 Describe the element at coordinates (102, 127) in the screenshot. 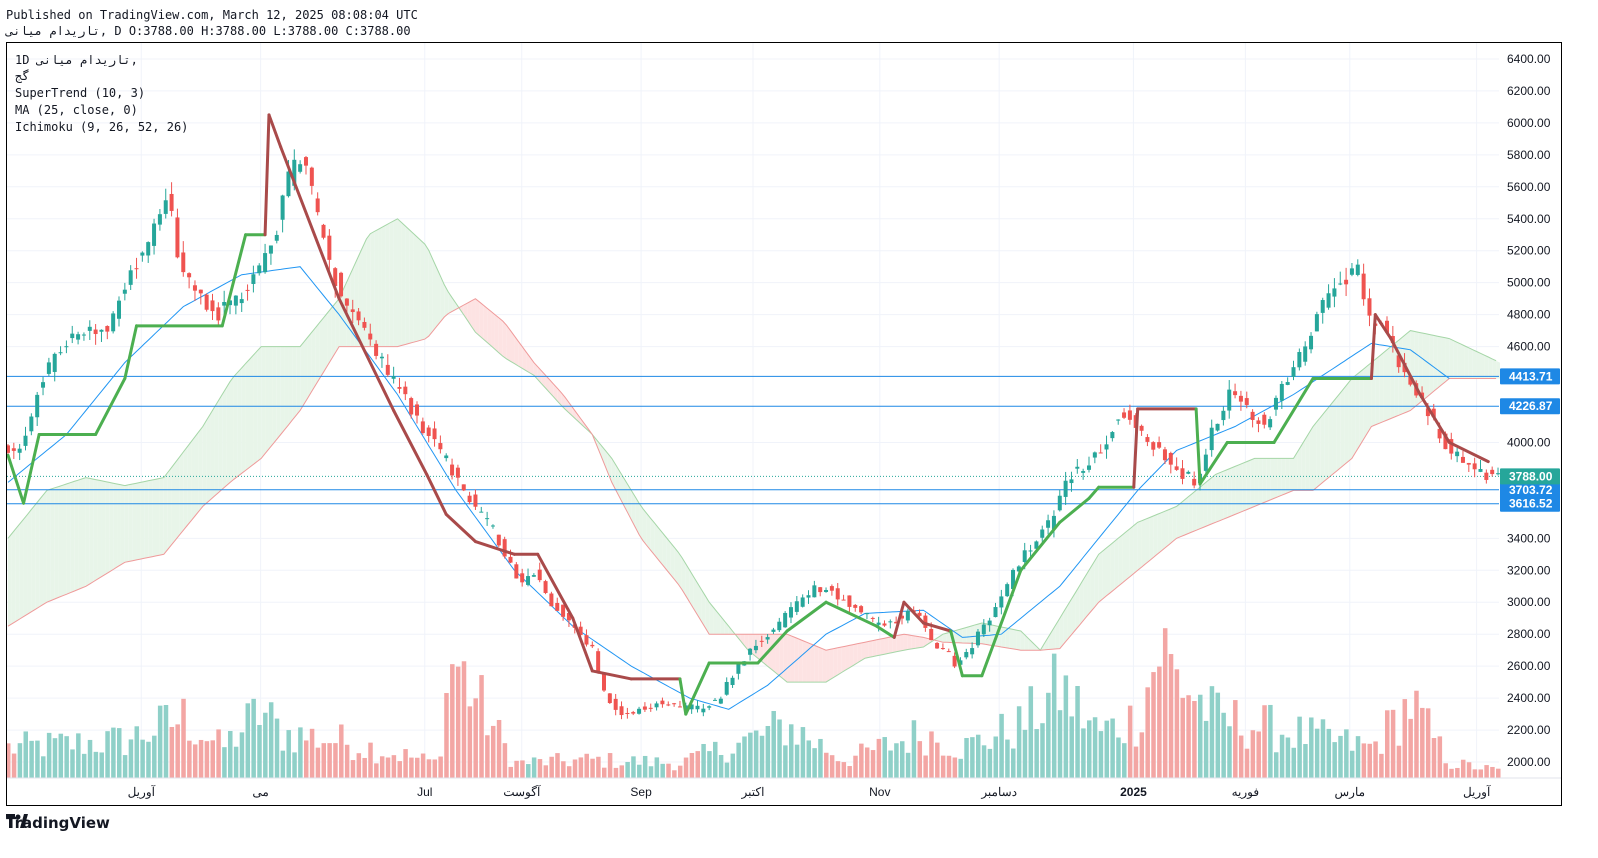

I see `legend-ichimoku: Ichimoku (9, 26, 52, 26)` at that location.